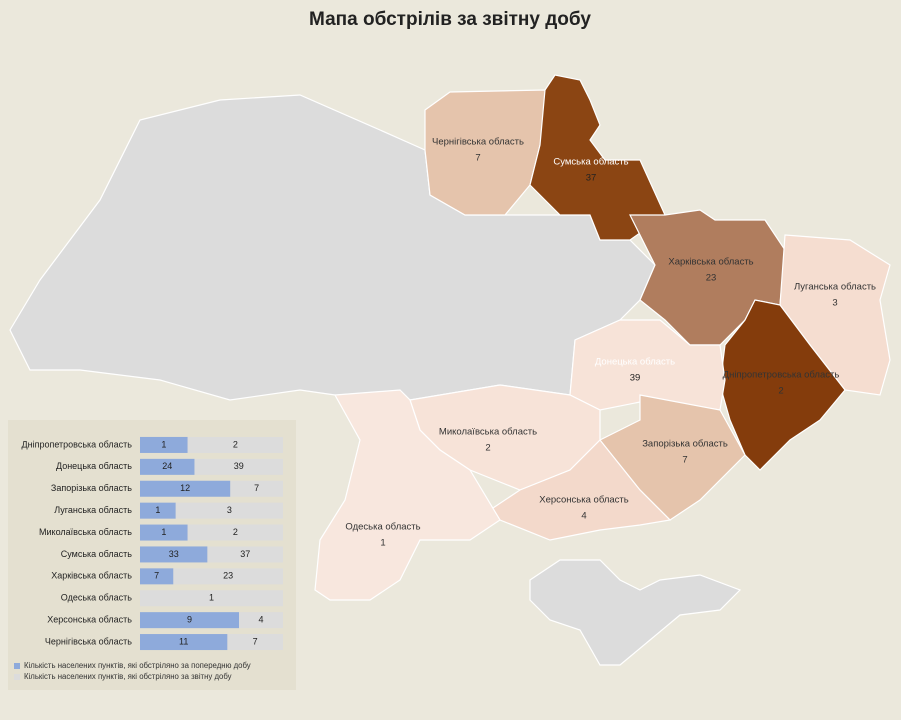 This screenshot has width=901, height=720. I want to click on category-label: Сумська область, so click(97, 554).